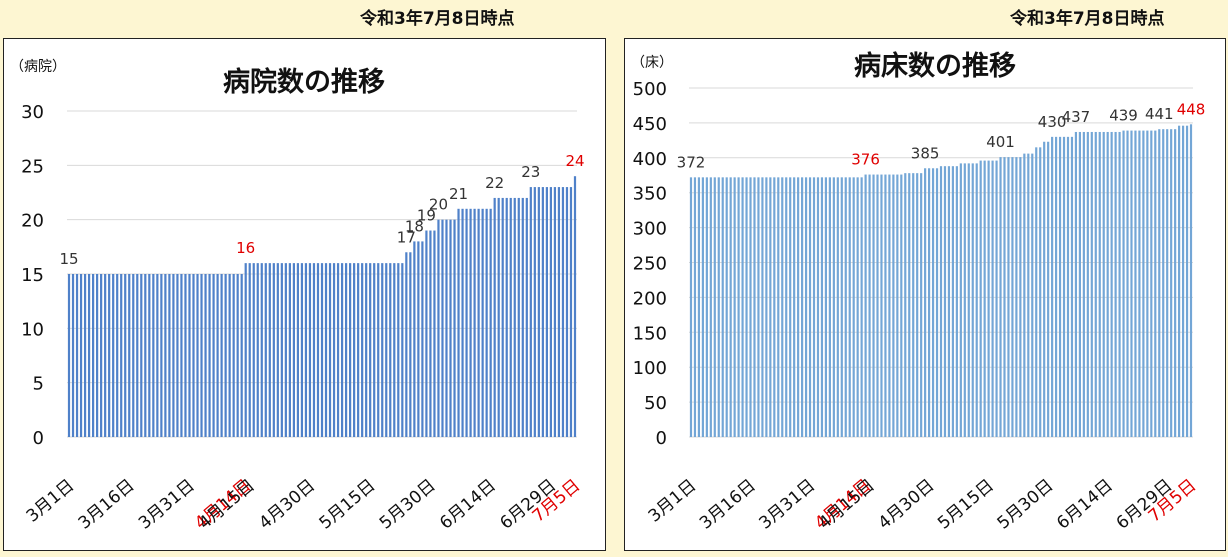 The height and width of the screenshot is (557, 1228). Describe the element at coordinates (227, 505) in the screenshot. I see `hospital-x-tick-4: 4月15日` at that location.